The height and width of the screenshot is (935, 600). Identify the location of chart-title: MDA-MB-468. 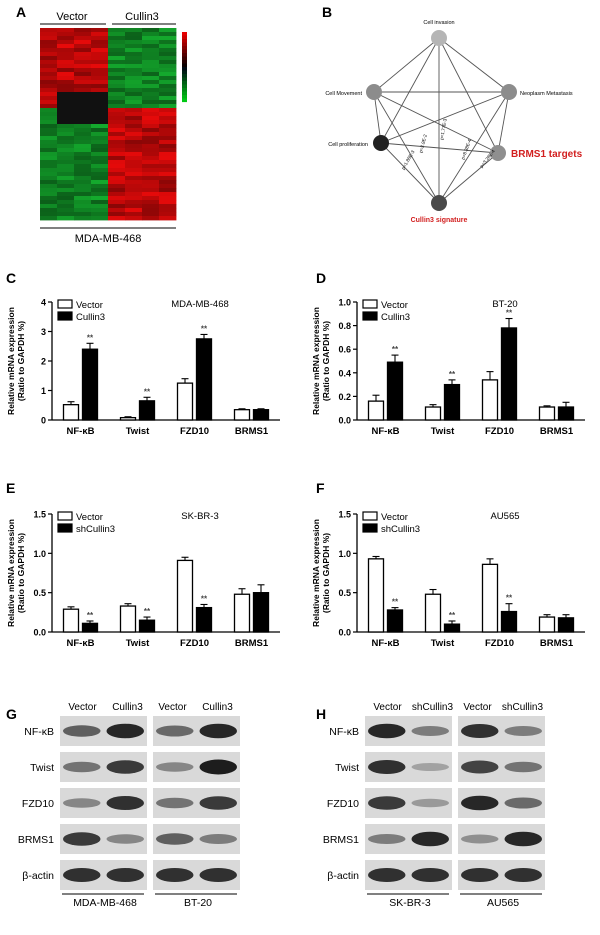
(200, 304).